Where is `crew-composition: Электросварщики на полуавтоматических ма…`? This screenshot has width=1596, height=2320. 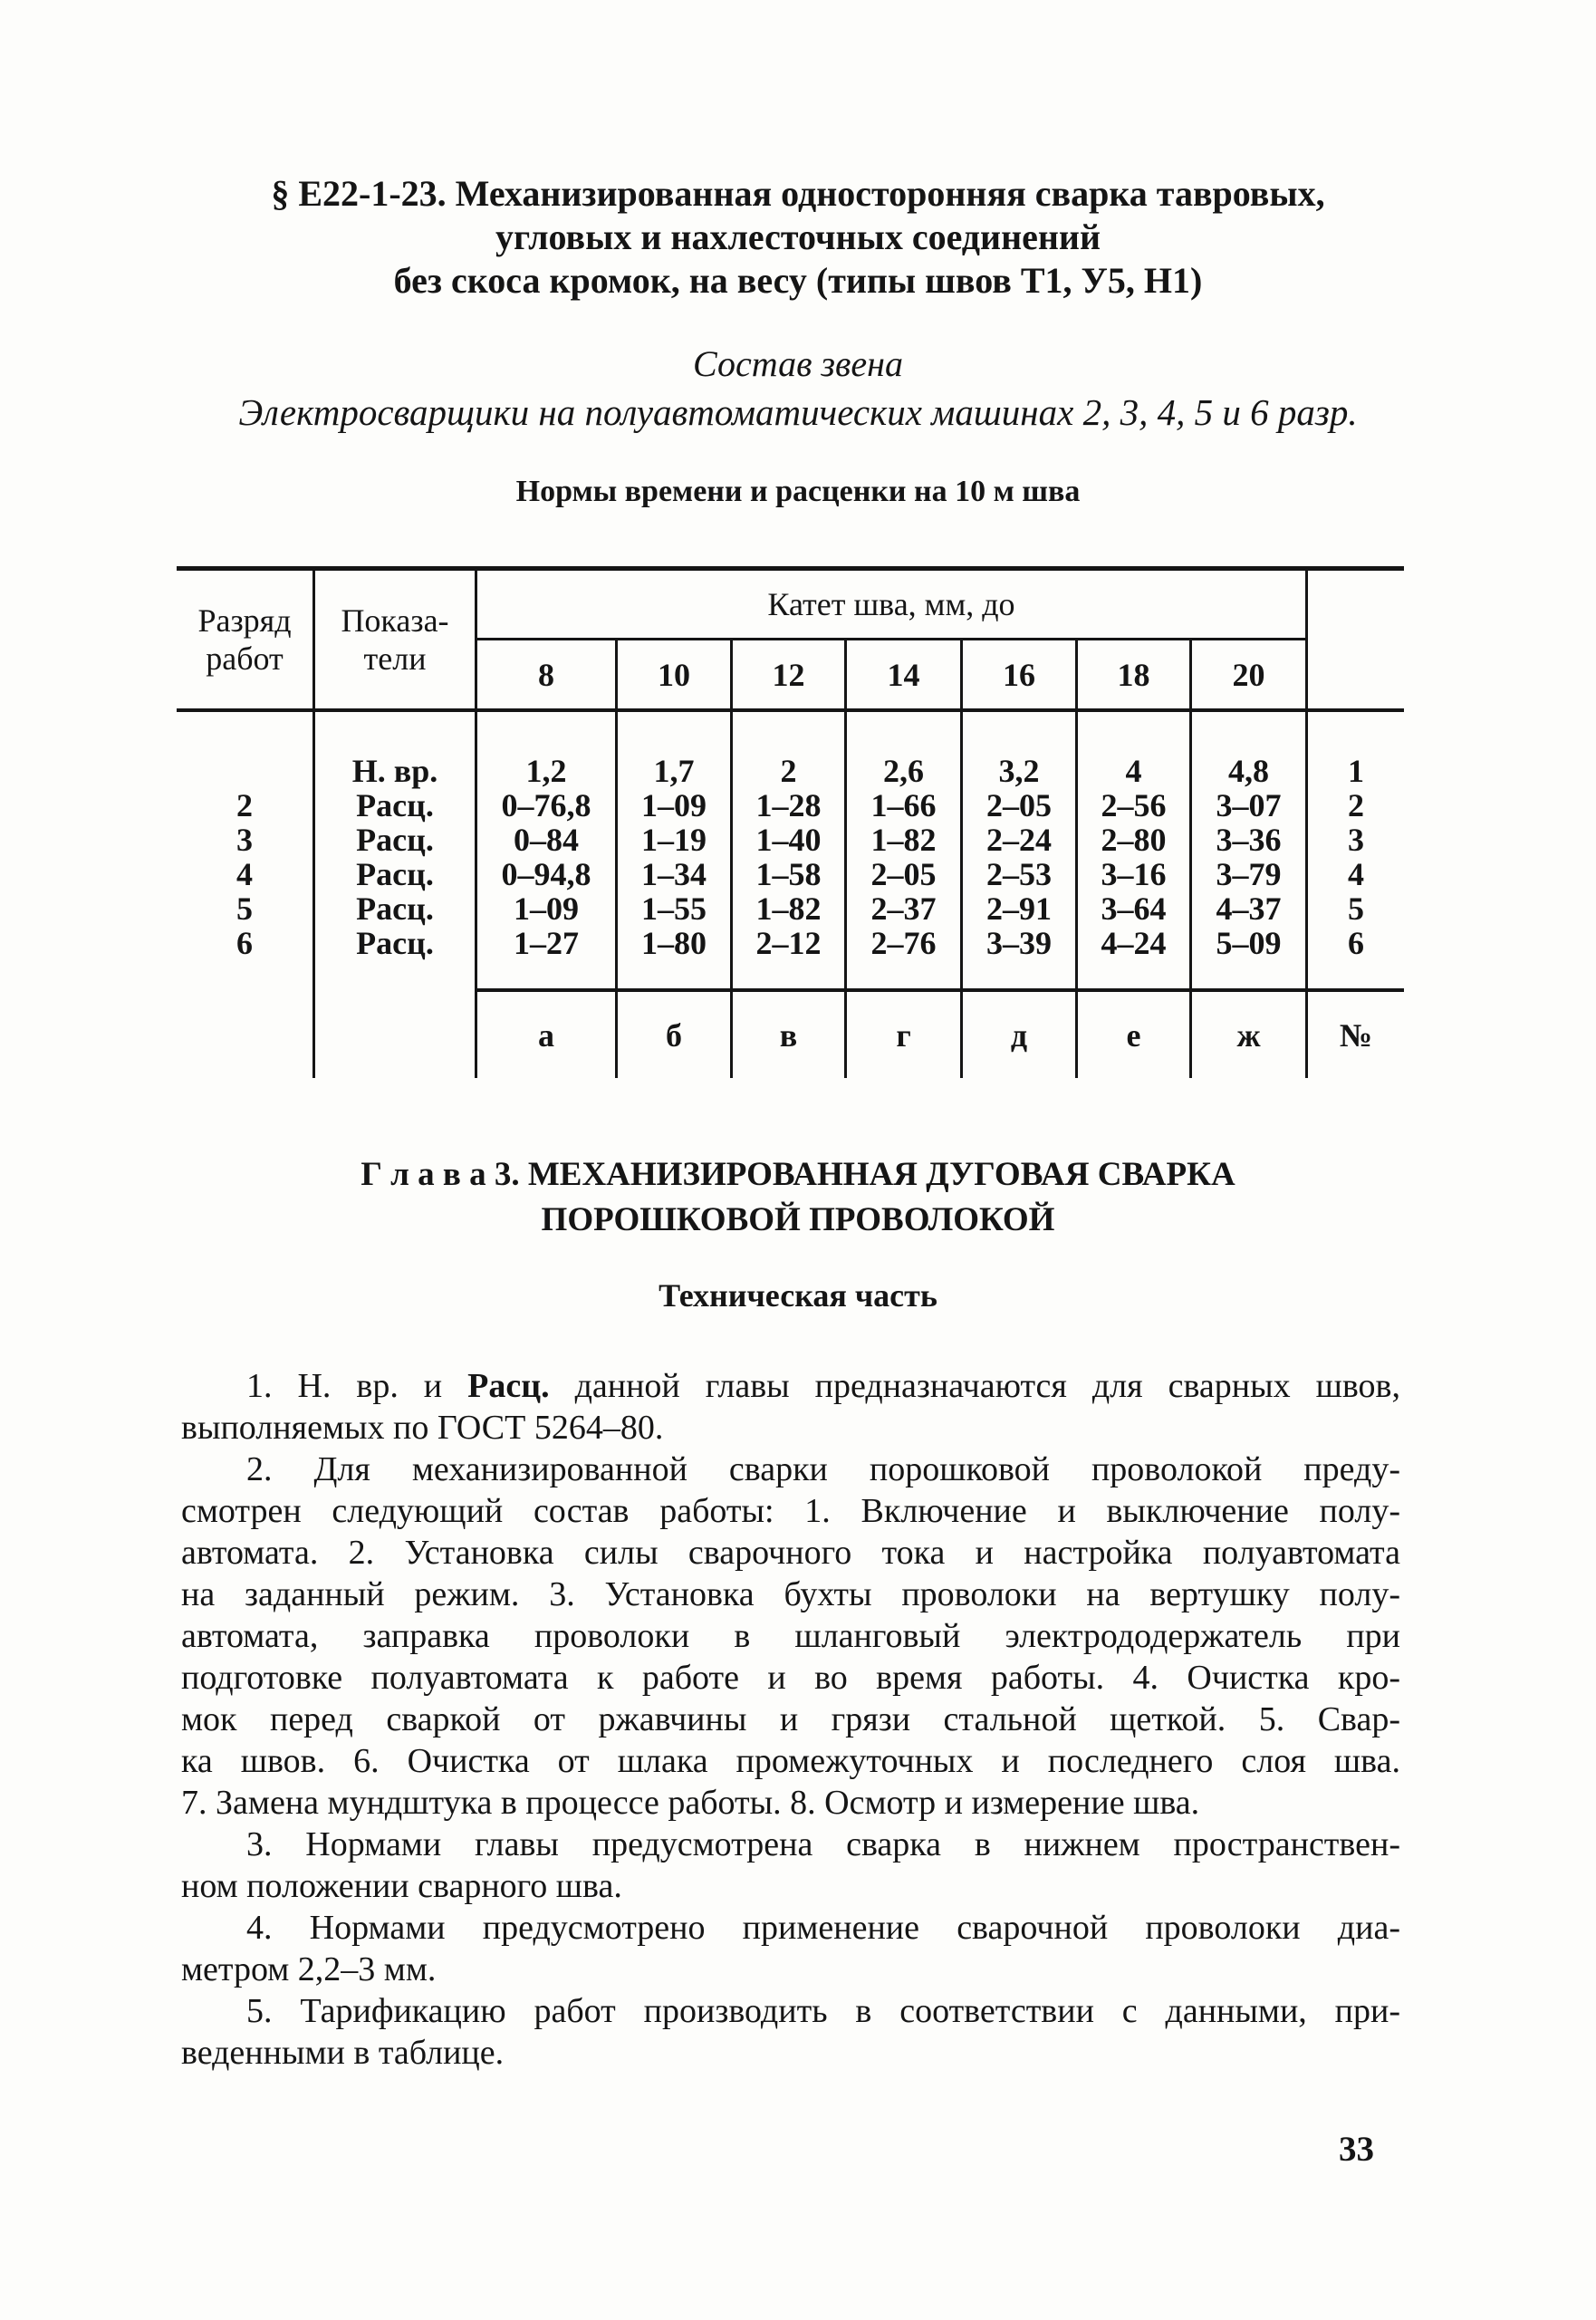
crew-composition: Электросварщики на полуавтоматических ма… is located at coordinates (798, 412).